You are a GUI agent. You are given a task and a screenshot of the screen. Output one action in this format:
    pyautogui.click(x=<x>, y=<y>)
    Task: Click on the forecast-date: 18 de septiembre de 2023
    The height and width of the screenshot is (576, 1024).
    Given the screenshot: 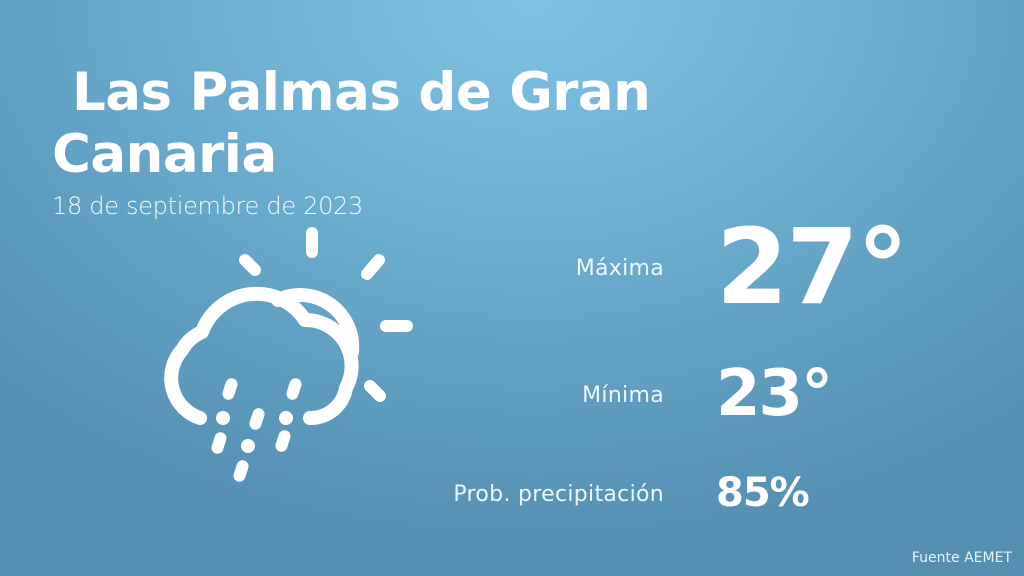 What is the action you would take?
    pyautogui.click(x=207, y=206)
    